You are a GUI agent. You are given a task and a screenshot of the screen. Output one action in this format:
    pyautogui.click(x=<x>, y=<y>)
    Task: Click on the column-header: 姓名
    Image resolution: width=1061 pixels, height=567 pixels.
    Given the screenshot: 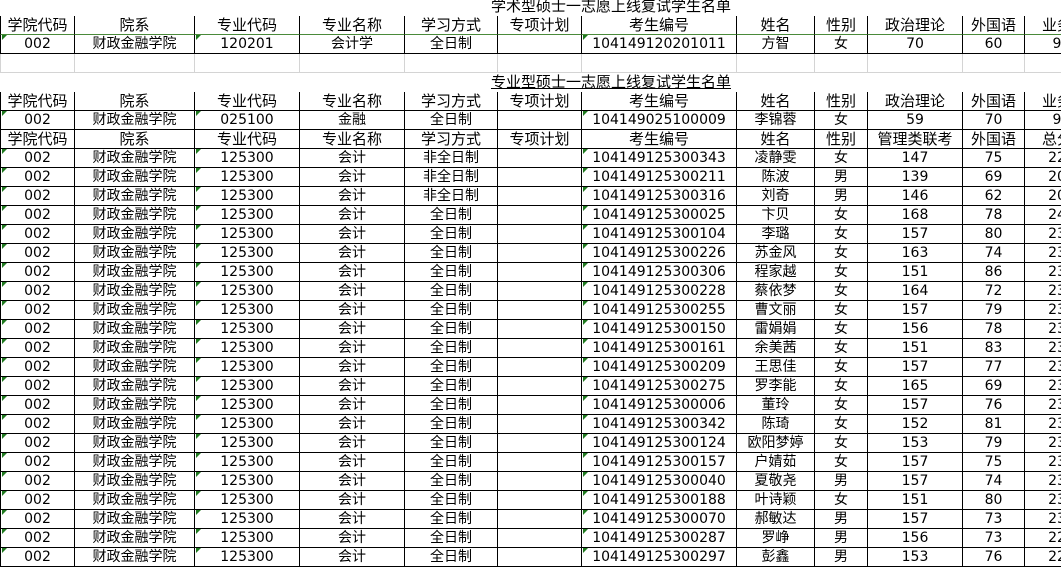 What is the action you would take?
    pyautogui.click(x=776, y=25)
    